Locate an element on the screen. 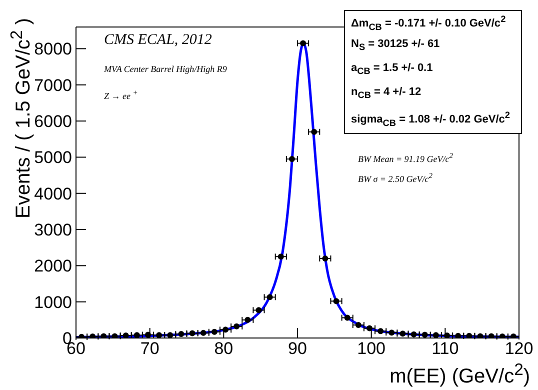 The width and height of the screenshot is (538, 390). annotation: N$_{S}$ = 30125 +/- 61 is located at coordinates (395, 45).